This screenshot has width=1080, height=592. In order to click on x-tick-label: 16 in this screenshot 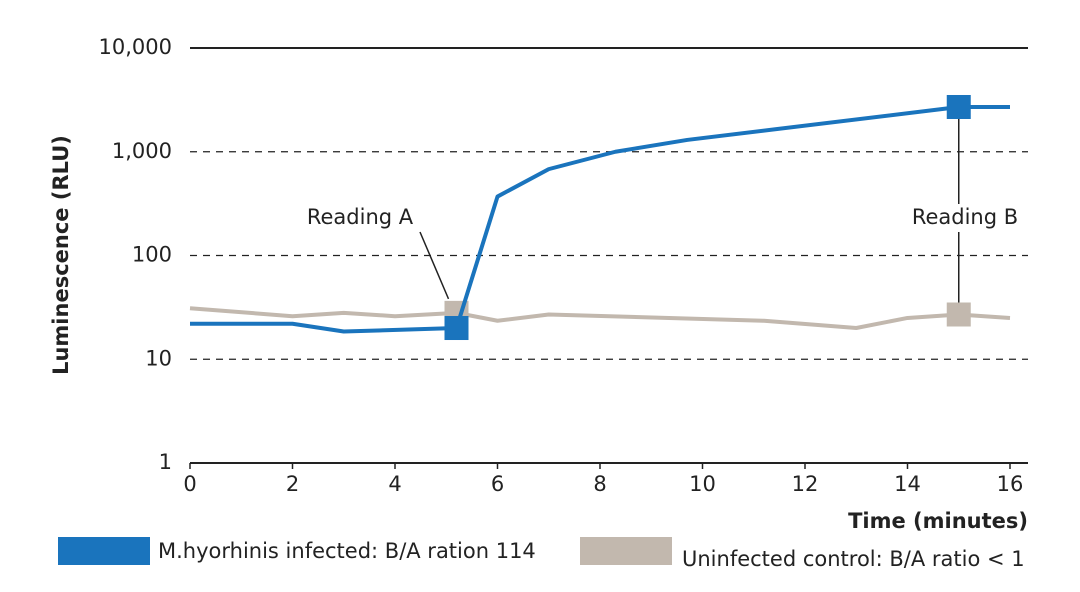, I will do `click(1010, 484)`.